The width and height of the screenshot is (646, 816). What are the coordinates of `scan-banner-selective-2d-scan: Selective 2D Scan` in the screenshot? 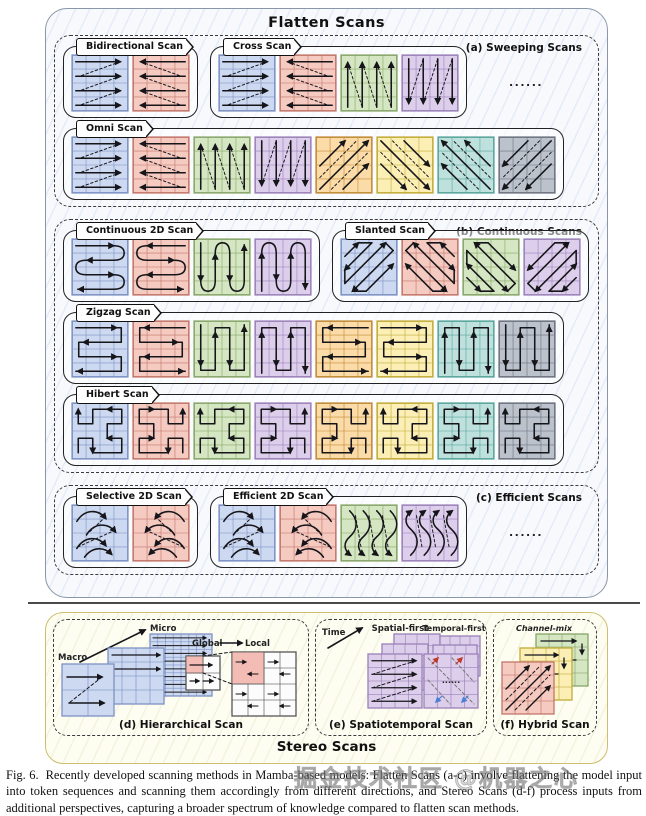 It's located at (134, 496).